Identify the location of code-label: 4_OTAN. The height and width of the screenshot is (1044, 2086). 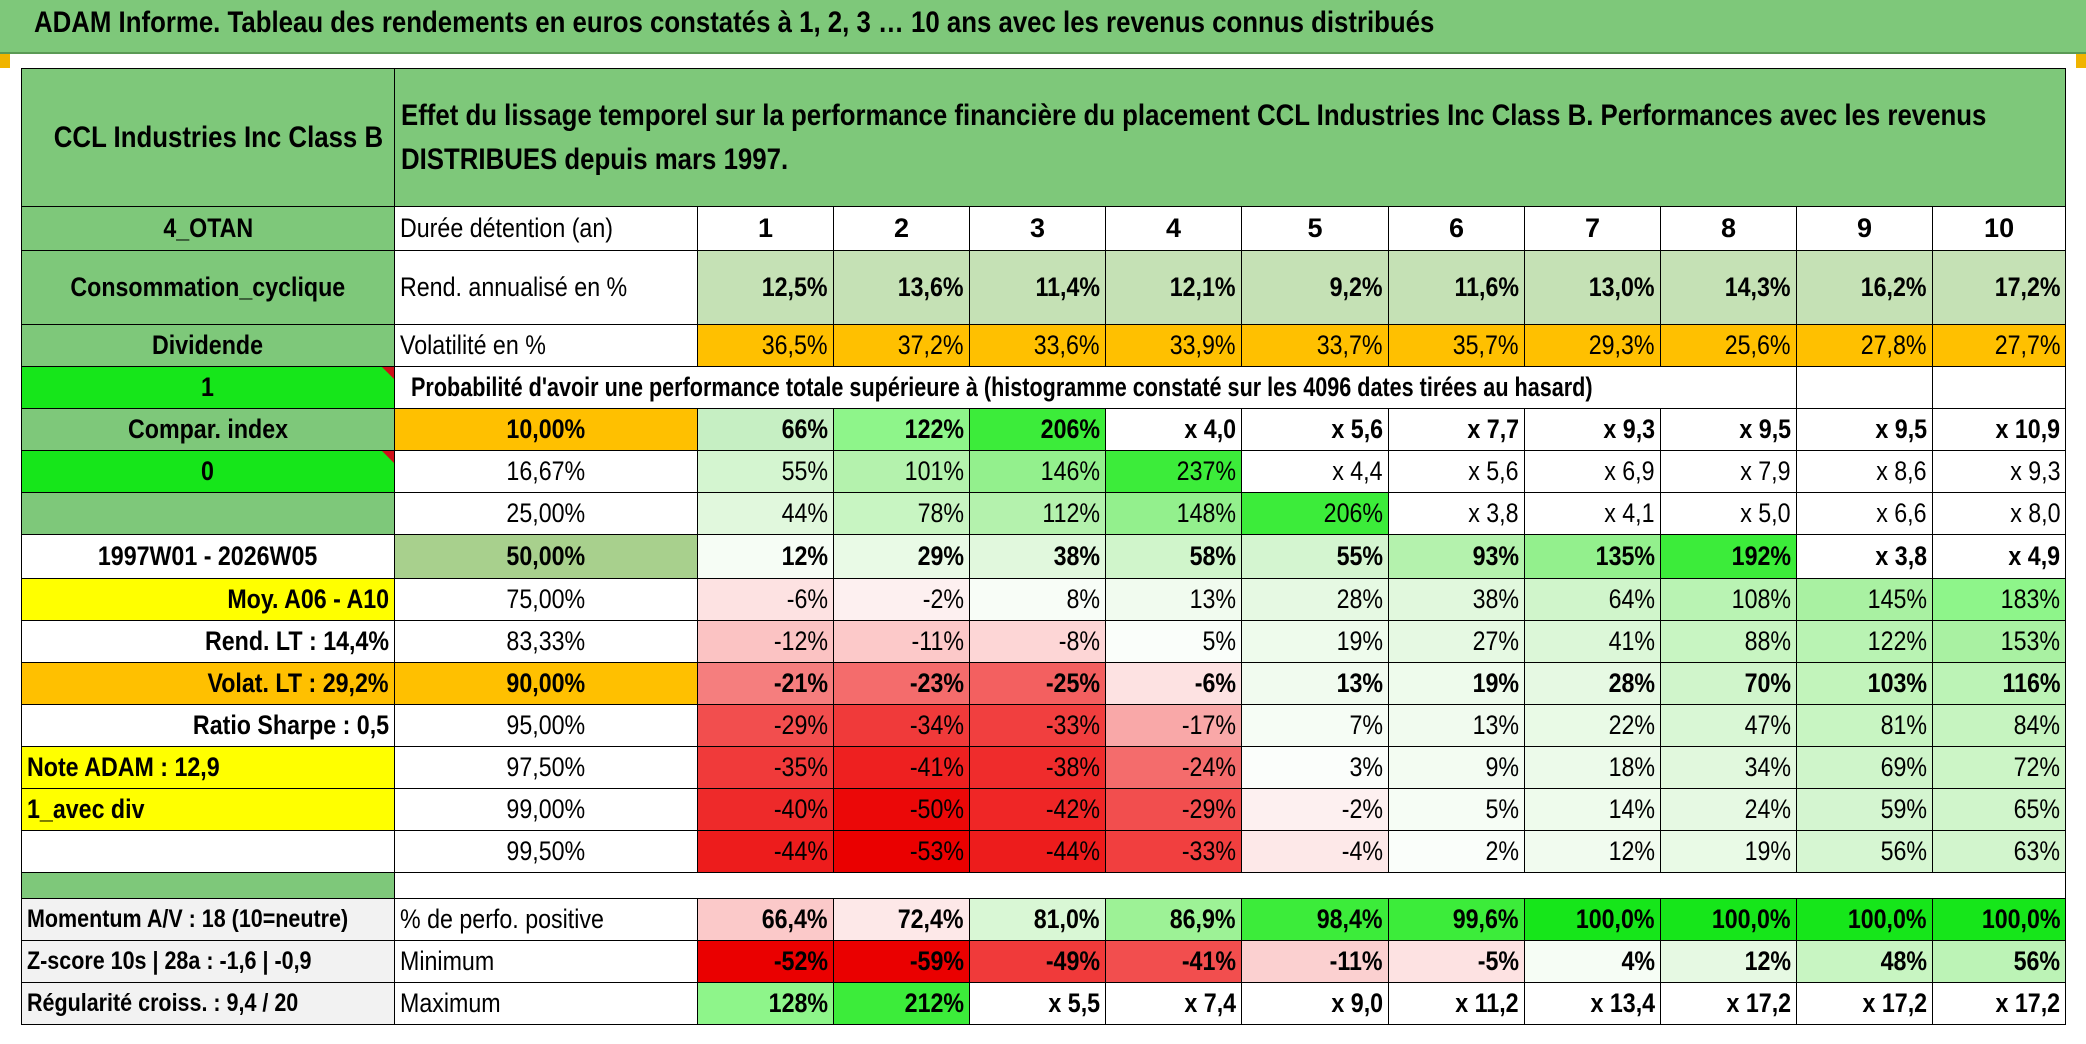
(208, 227).